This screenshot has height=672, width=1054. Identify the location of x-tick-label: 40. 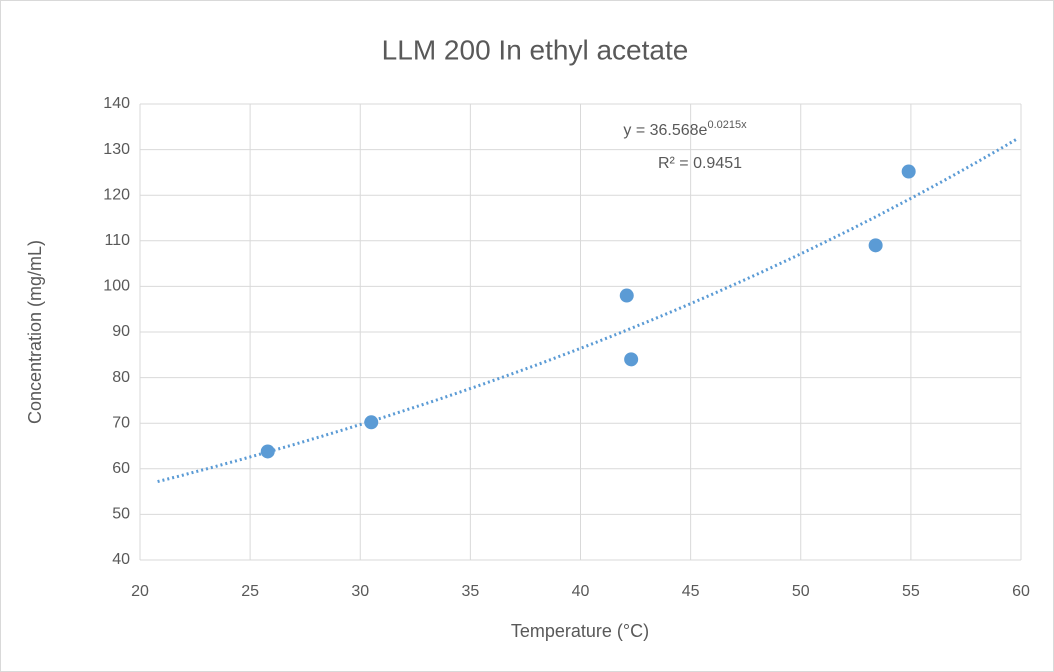
(581, 591).